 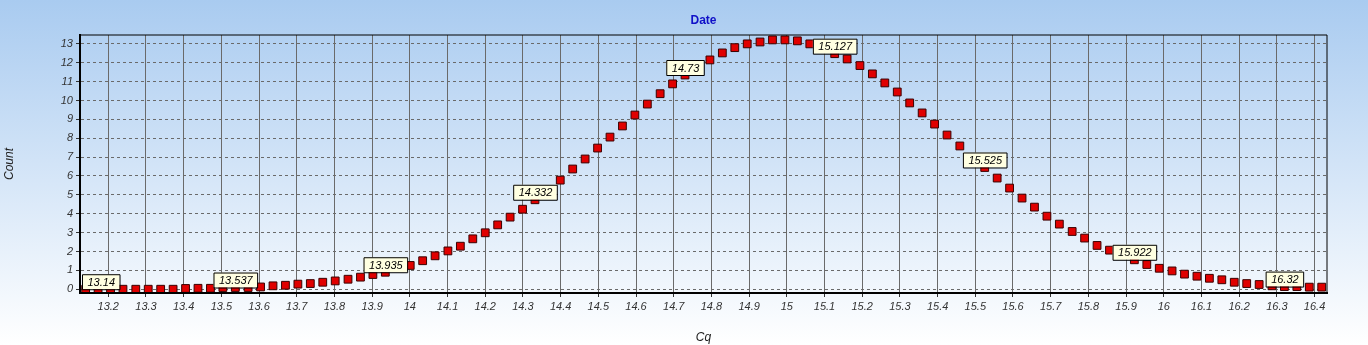 I want to click on annotation: 15.525, so click(x=985, y=160).